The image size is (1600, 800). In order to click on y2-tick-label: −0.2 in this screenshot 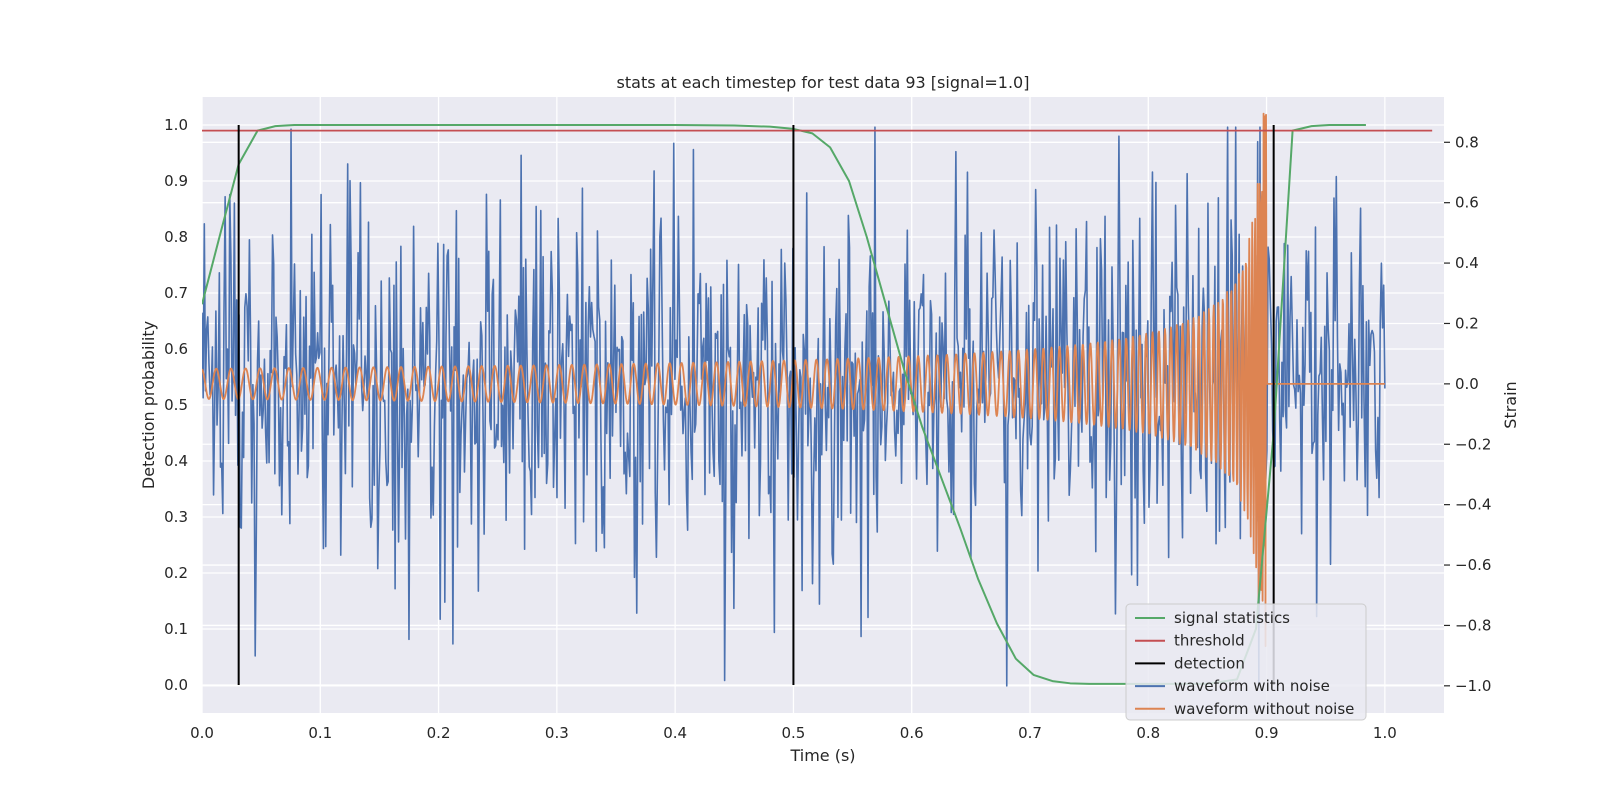, I will do `click(1473, 444)`.